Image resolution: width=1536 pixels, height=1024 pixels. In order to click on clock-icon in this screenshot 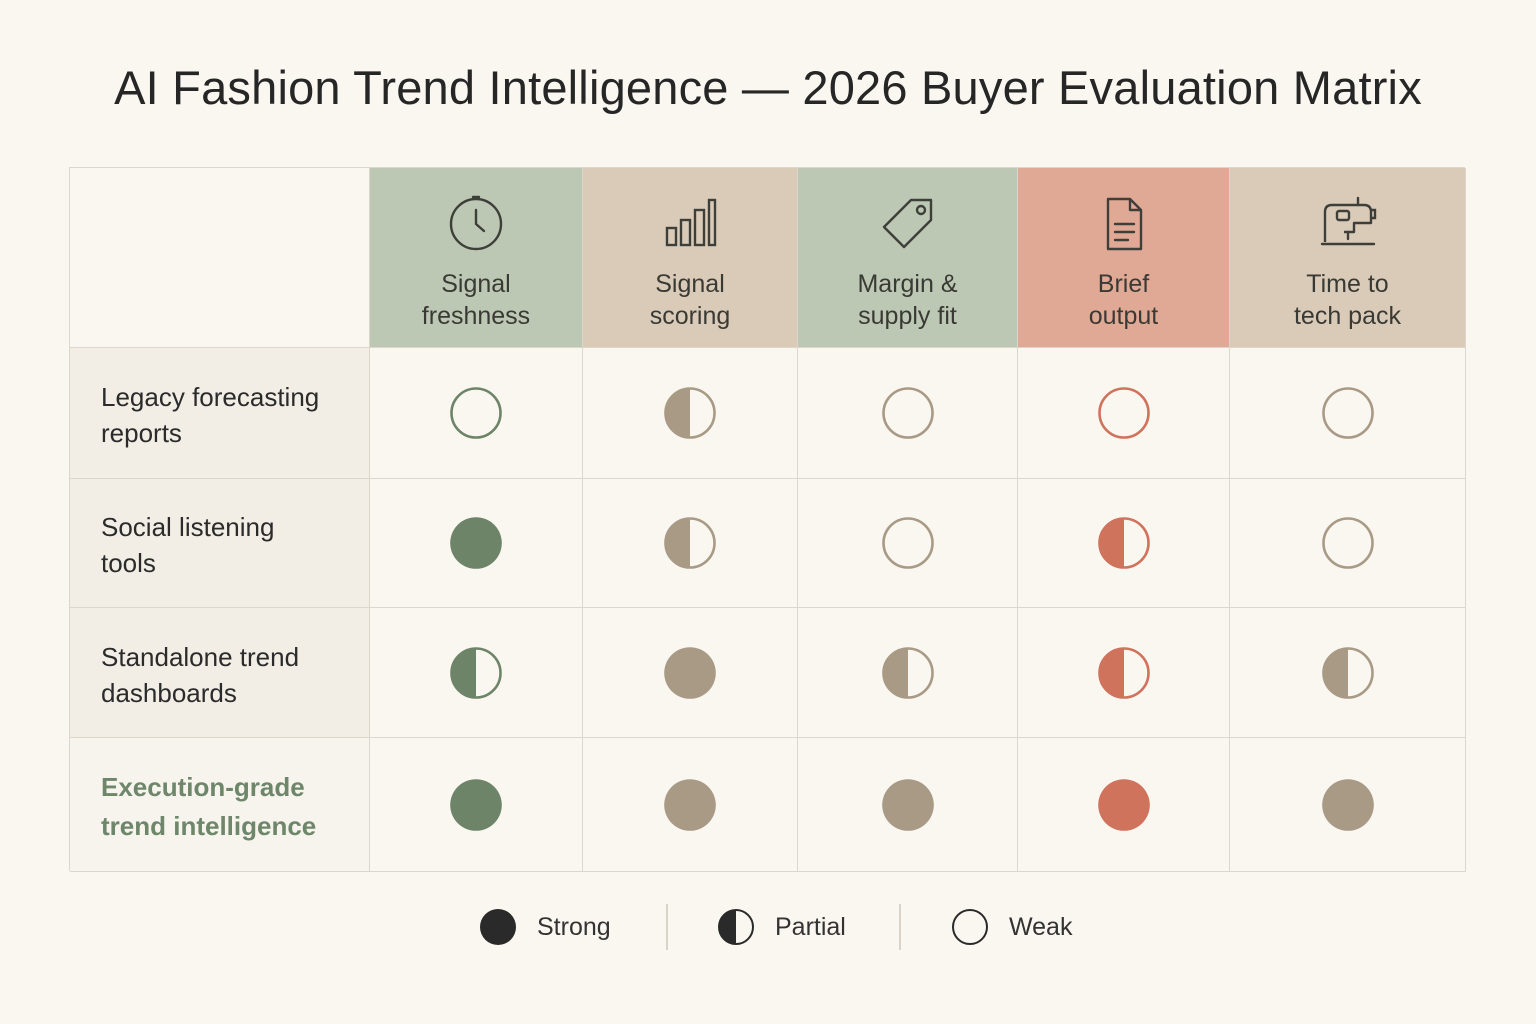, I will do `click(476, 224)`.